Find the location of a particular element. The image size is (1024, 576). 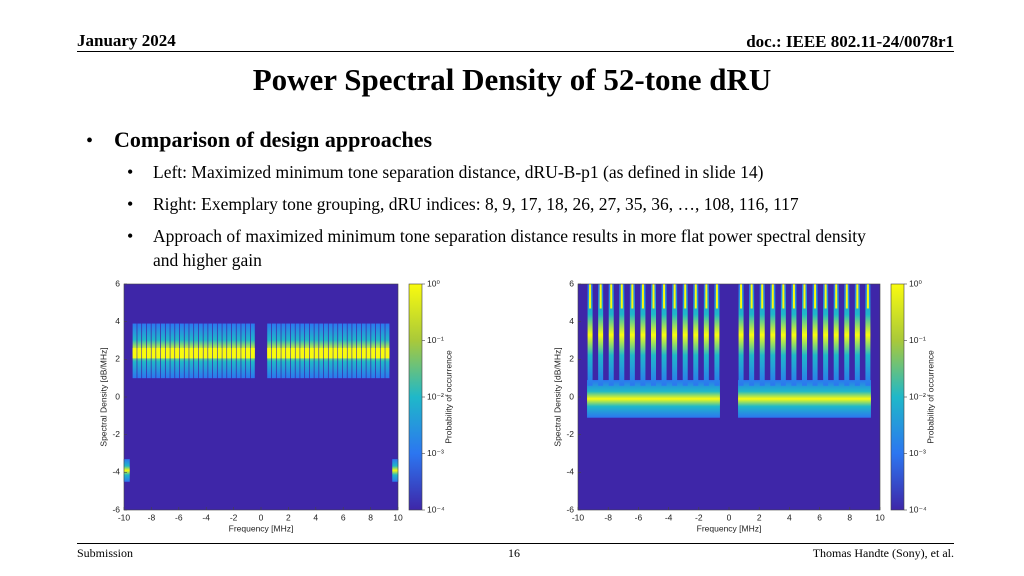

doc-id: doc.: IEEE 802.11-24/0078r1 is located at coordinates (850, 41).